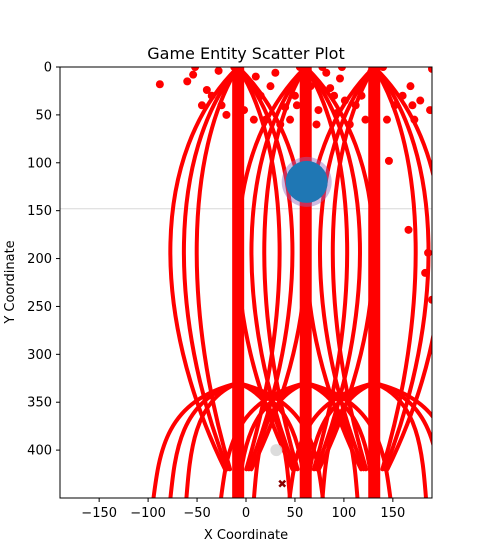 The image size is (480, 560). Describe the element at coordinates (48, 68) in the screenshot. I see `y-tick-label: 0` at that location.